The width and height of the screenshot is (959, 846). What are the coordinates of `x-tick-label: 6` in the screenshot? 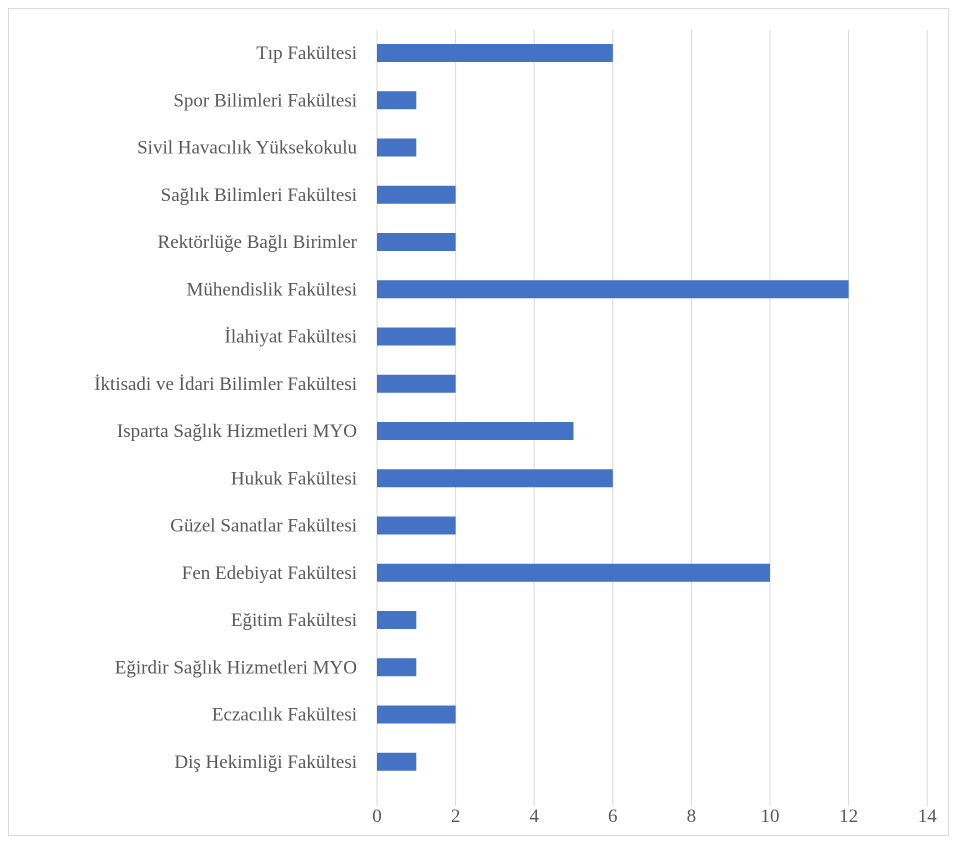 It's located at (613, 816).